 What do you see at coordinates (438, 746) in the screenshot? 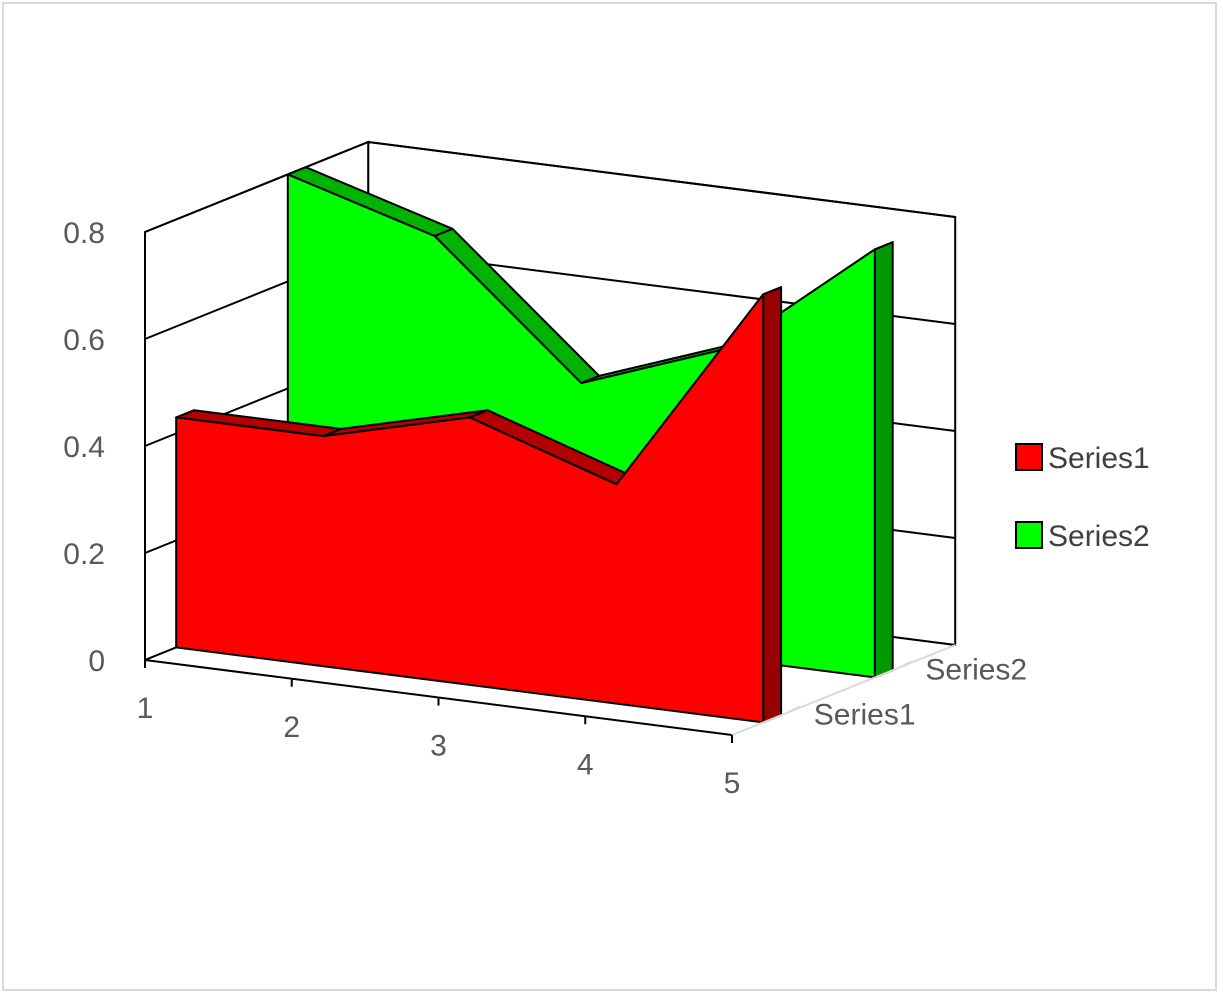
I see `x-tick-label: 3` at bounding box center [438, 746].